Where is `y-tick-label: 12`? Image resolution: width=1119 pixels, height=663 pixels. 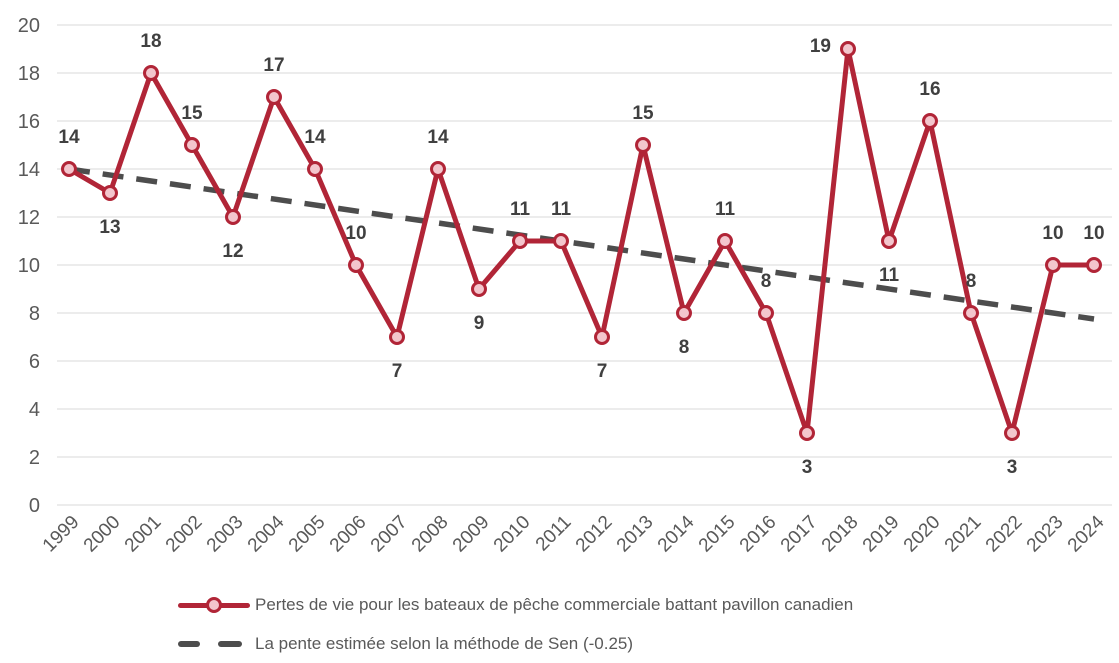 y-tick-label: 12 is located at coordinates (29, 218).